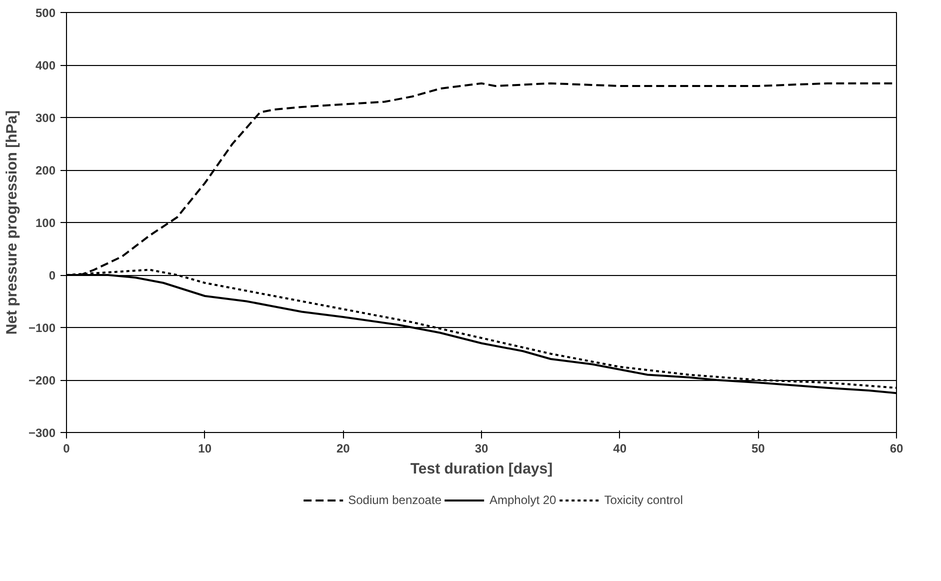  Describe the element at coordinates (45, 118) in the screenshot. I see `y-tick-label: 300` at that location.